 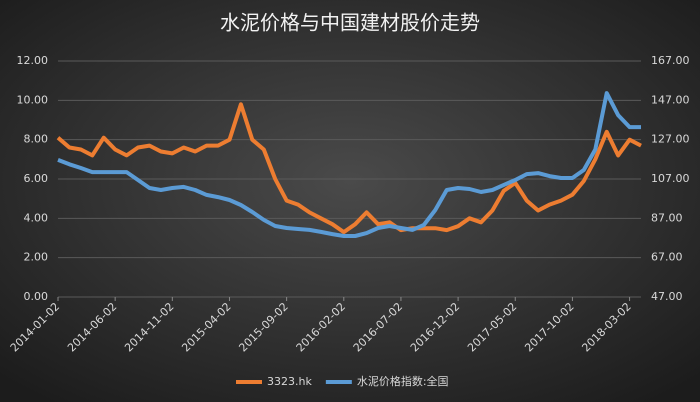 I want to click on y-tick-label: 0.00, so click(x=36, y=296).